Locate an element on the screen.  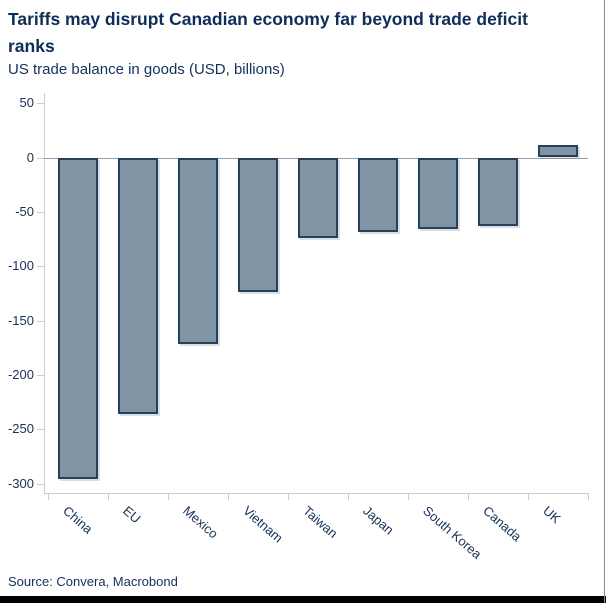
x-category-label-canada: Canada is located at coordinates (502, 524).